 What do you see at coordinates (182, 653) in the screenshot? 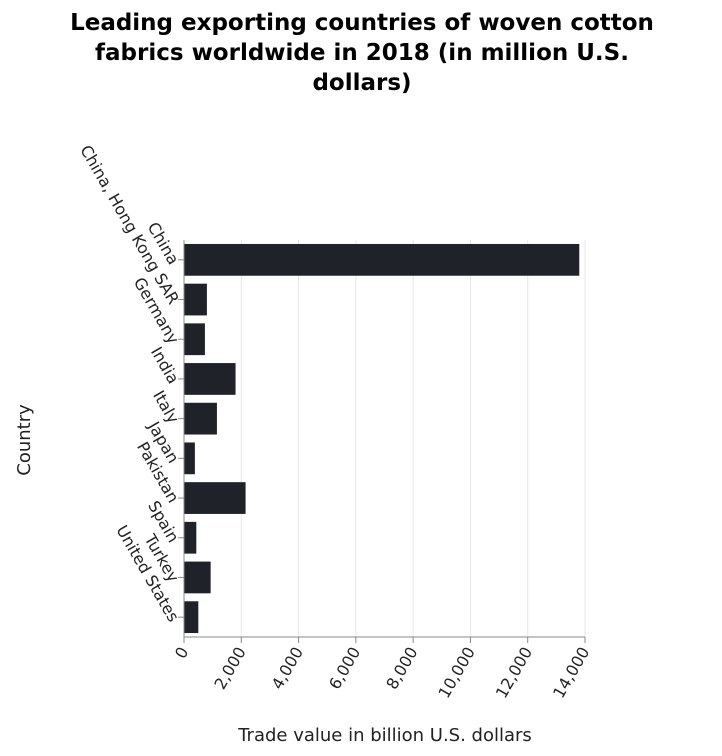
I see `x-tick-label: 0` at bounding box center [182, 653].